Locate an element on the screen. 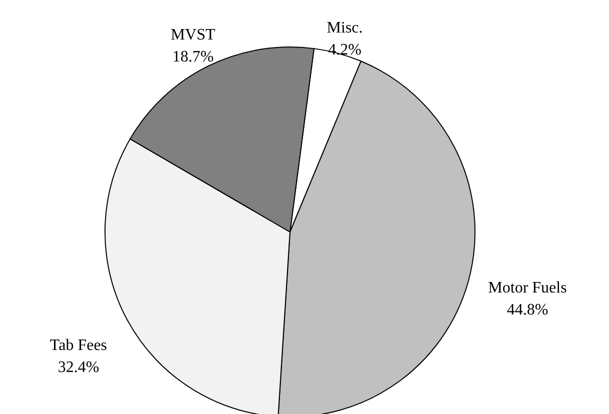  slice-label: MVST is located at coordinates (193, 35).